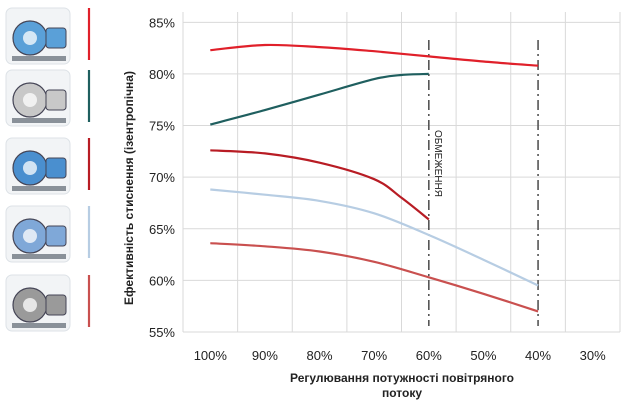  What do you see at coordinates (593, 355) in the screenshot?
I see `x-tick-label: 30%` at bounding box center [593, 355].